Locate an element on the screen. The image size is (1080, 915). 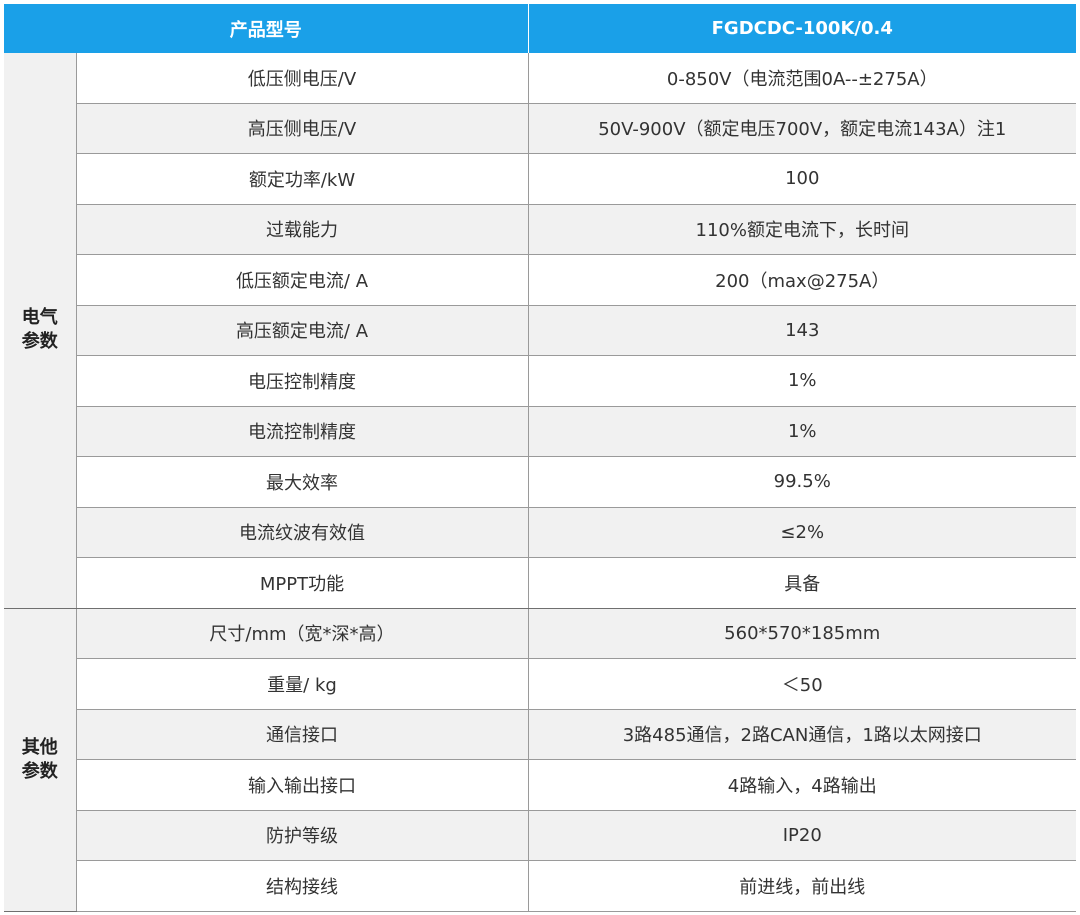
header-row: 产品型号 FGDCDC-100K/0.4 is located at coordinates (540, 28).